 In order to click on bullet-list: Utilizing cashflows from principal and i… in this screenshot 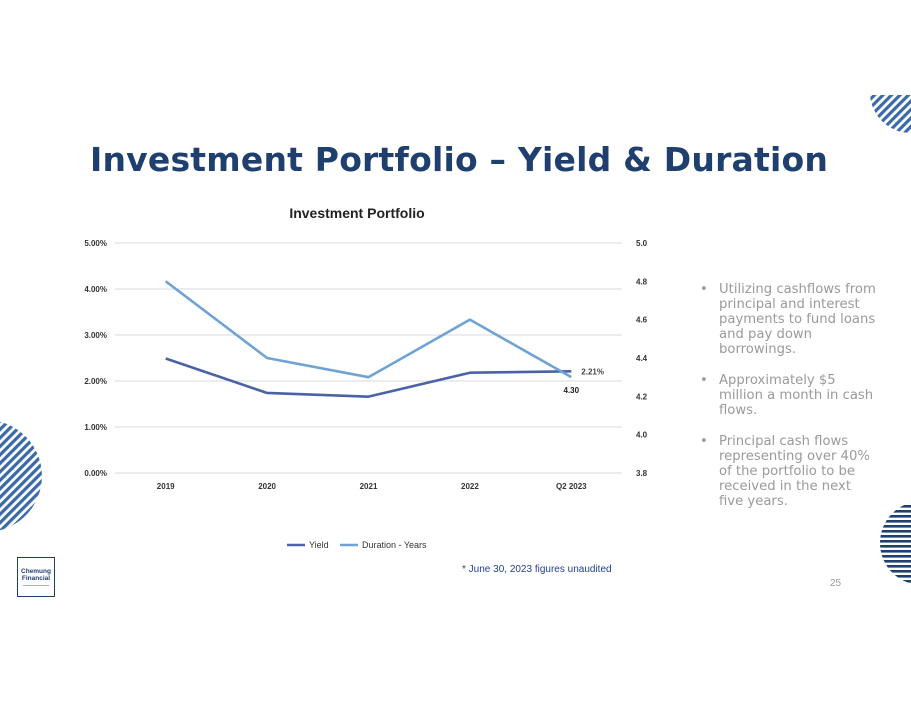, I will do `click(788, 403)`.